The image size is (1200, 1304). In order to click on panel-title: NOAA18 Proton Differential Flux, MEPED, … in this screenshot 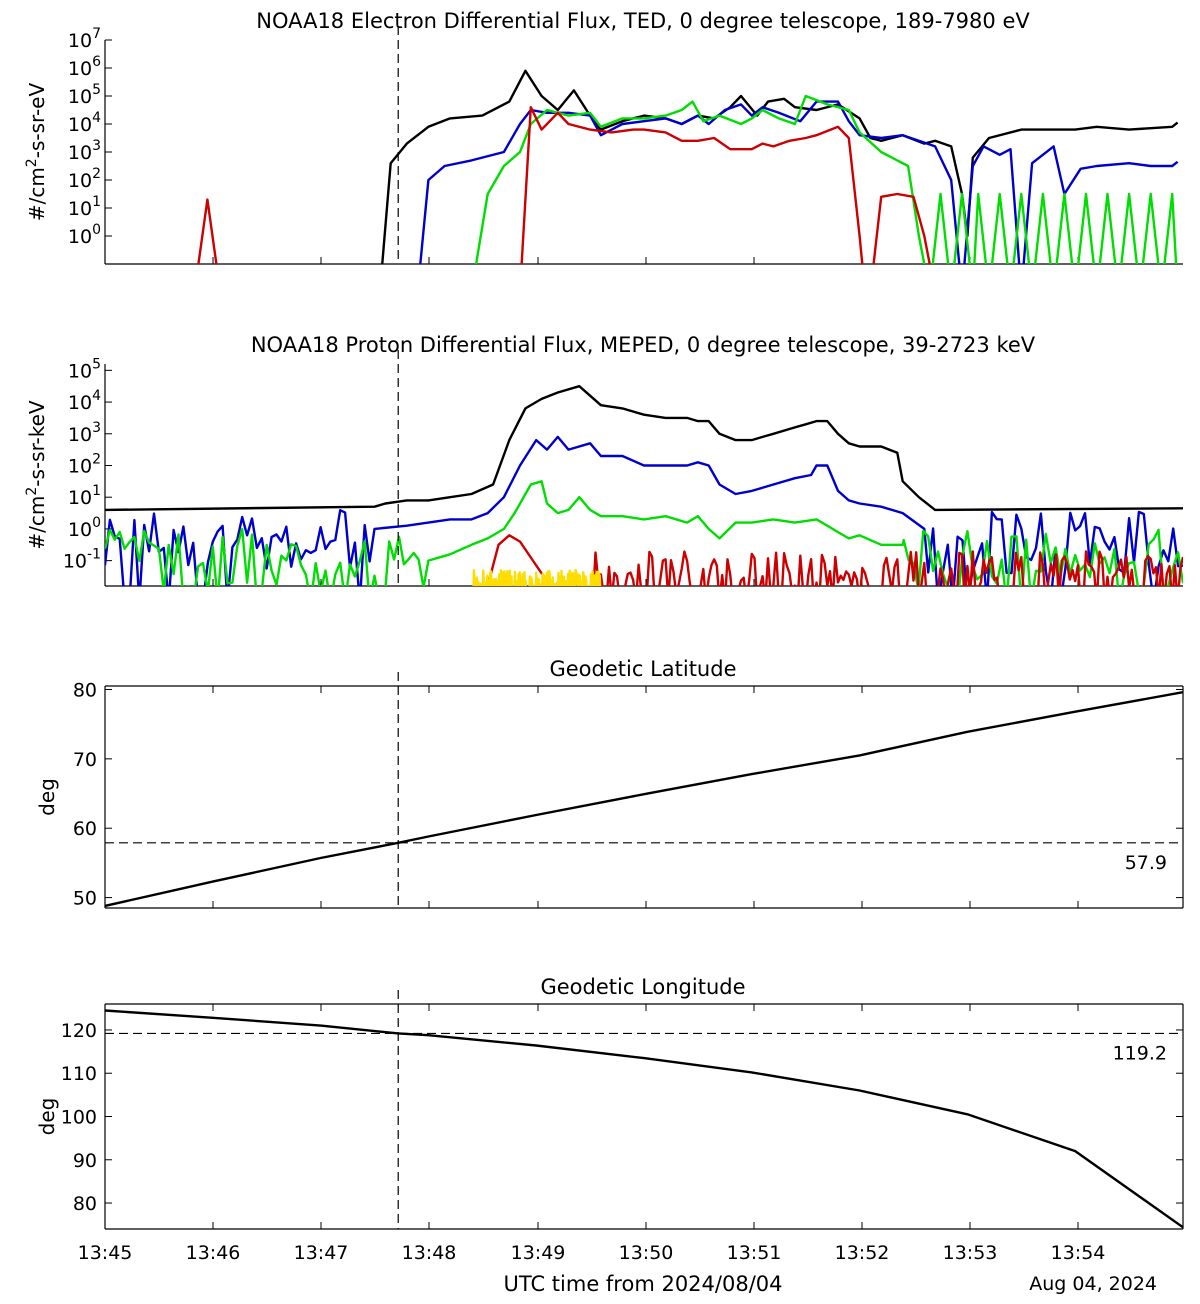, I will do `click(643, 345)`.